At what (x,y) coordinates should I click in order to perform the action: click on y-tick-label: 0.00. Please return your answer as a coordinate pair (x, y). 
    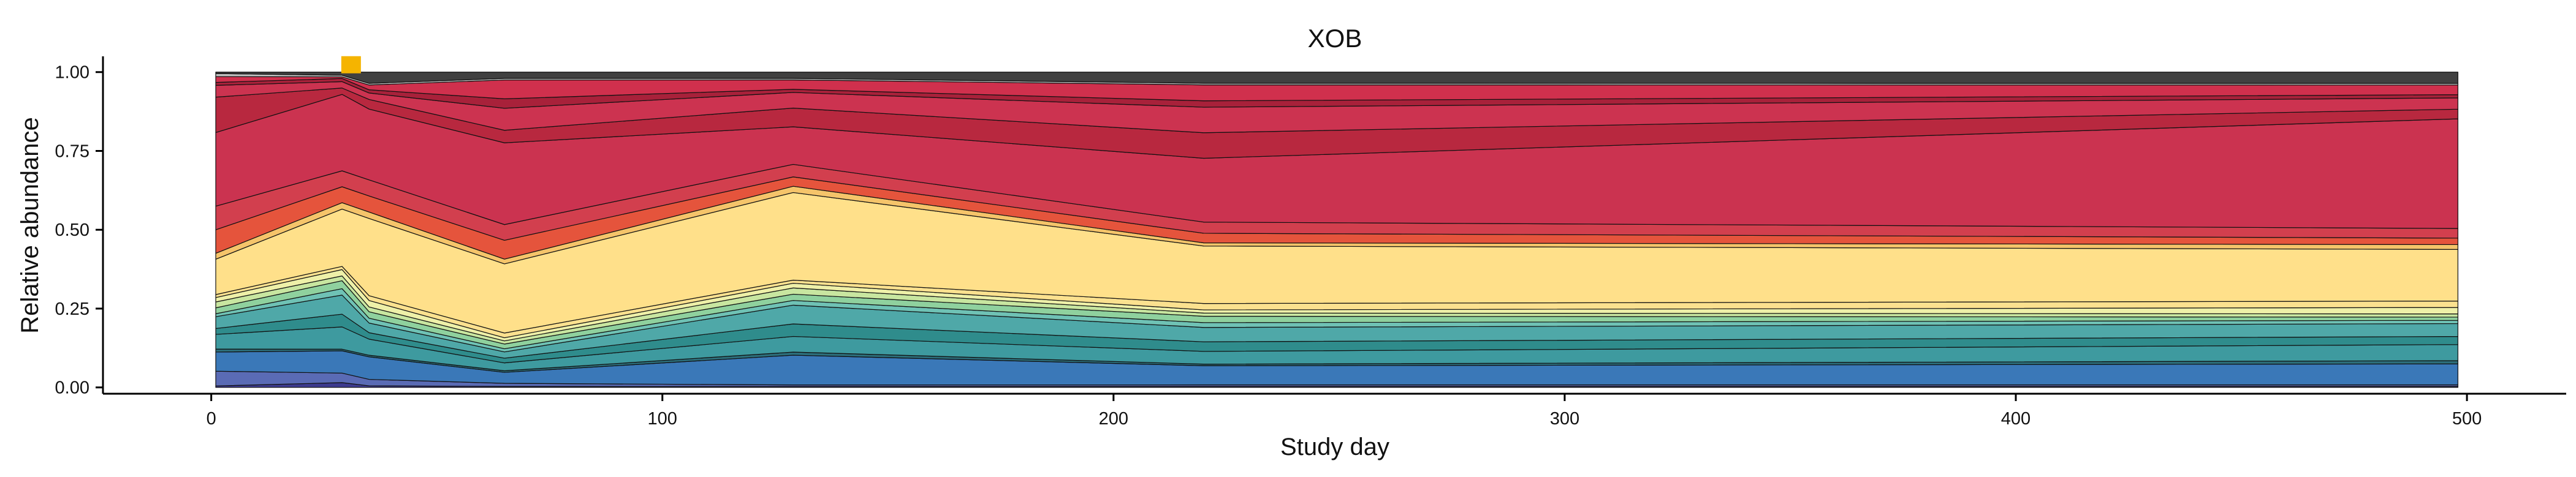
    Looking at the image, I should click on (72, 388).